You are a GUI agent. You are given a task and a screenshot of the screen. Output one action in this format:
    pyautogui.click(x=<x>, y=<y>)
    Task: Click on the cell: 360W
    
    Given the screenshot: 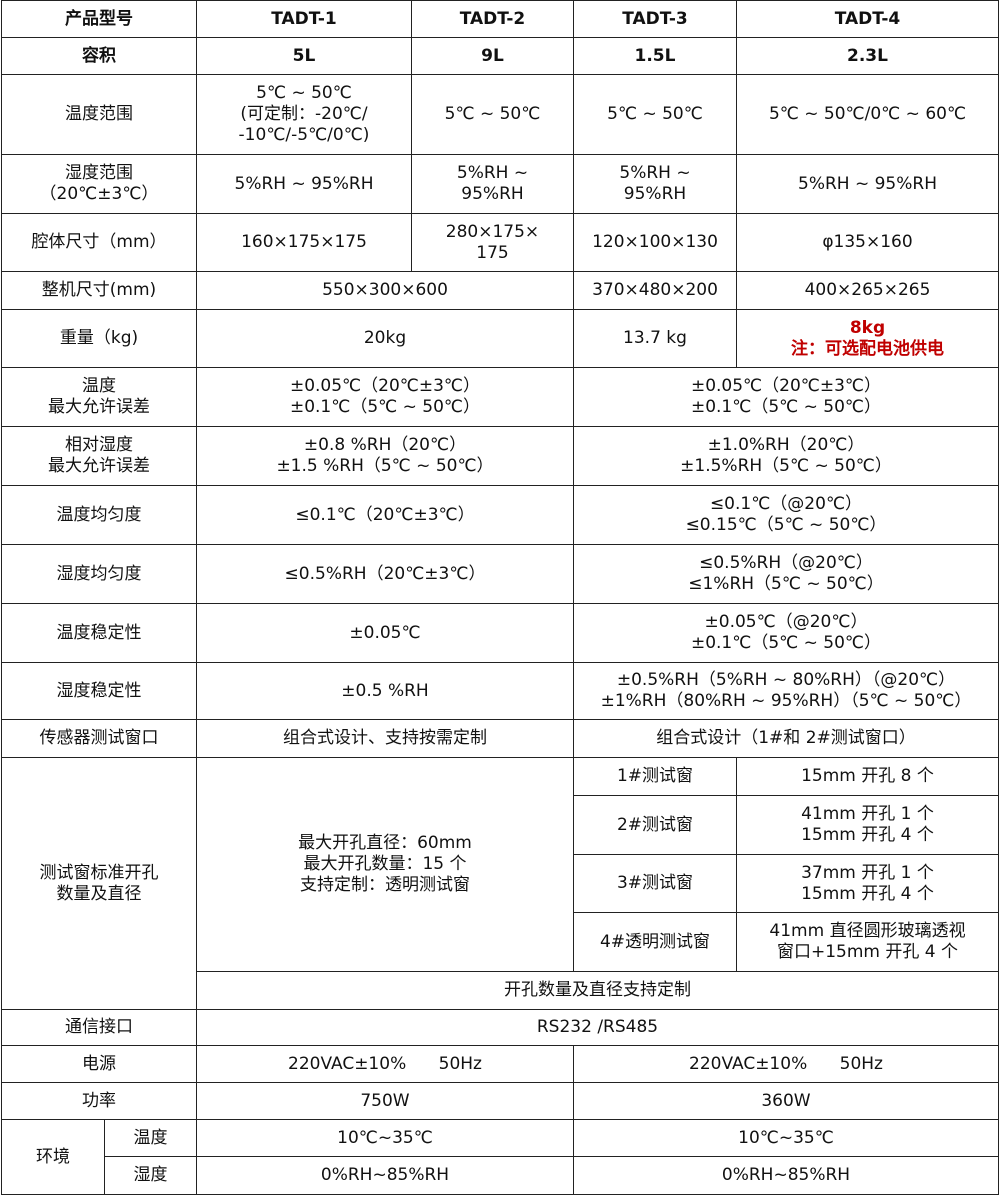 What is the action you would take?
    pyautogui.click(x=786, y=1101)
    